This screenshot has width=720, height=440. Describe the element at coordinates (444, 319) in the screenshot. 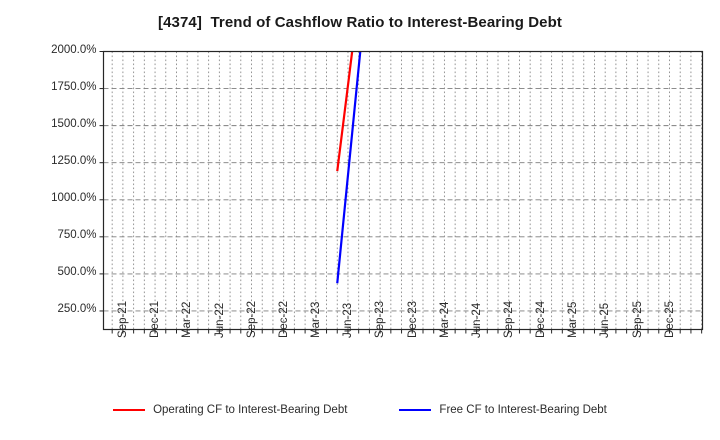

I see `x-axis-tick-label: Mar-24` at that location.